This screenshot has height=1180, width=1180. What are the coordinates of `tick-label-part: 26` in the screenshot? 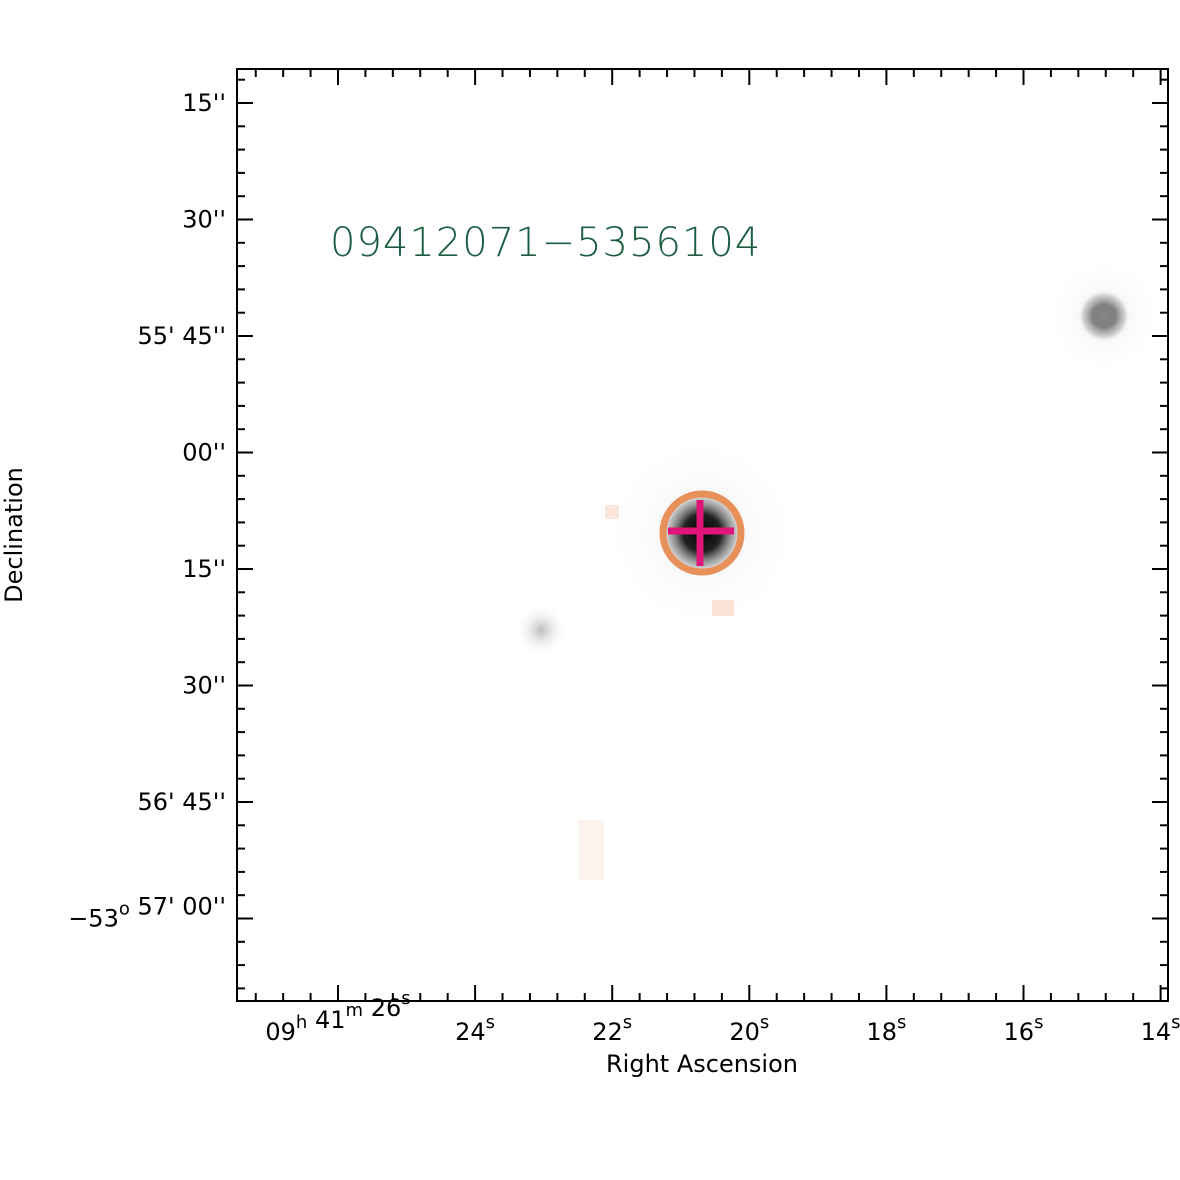 It's located at (382, 1008).